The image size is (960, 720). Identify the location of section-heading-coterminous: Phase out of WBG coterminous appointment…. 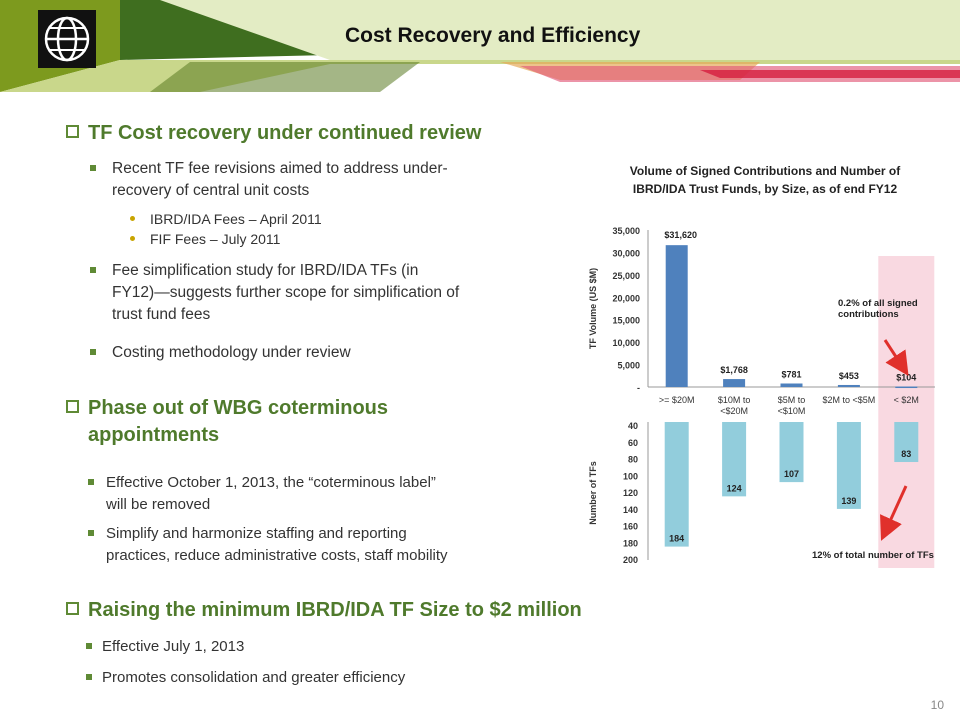
(227, 422).